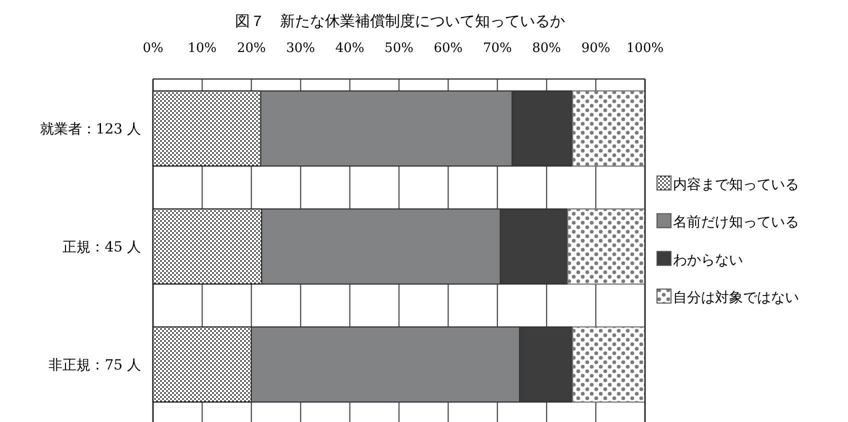 Image resolution: width=848 pixels, height=422 pixels. What do you see at coordinates (736, 185) in the screenshot?
I see `legend-label: 内容まで知っている` at bounding box center [736, 185].